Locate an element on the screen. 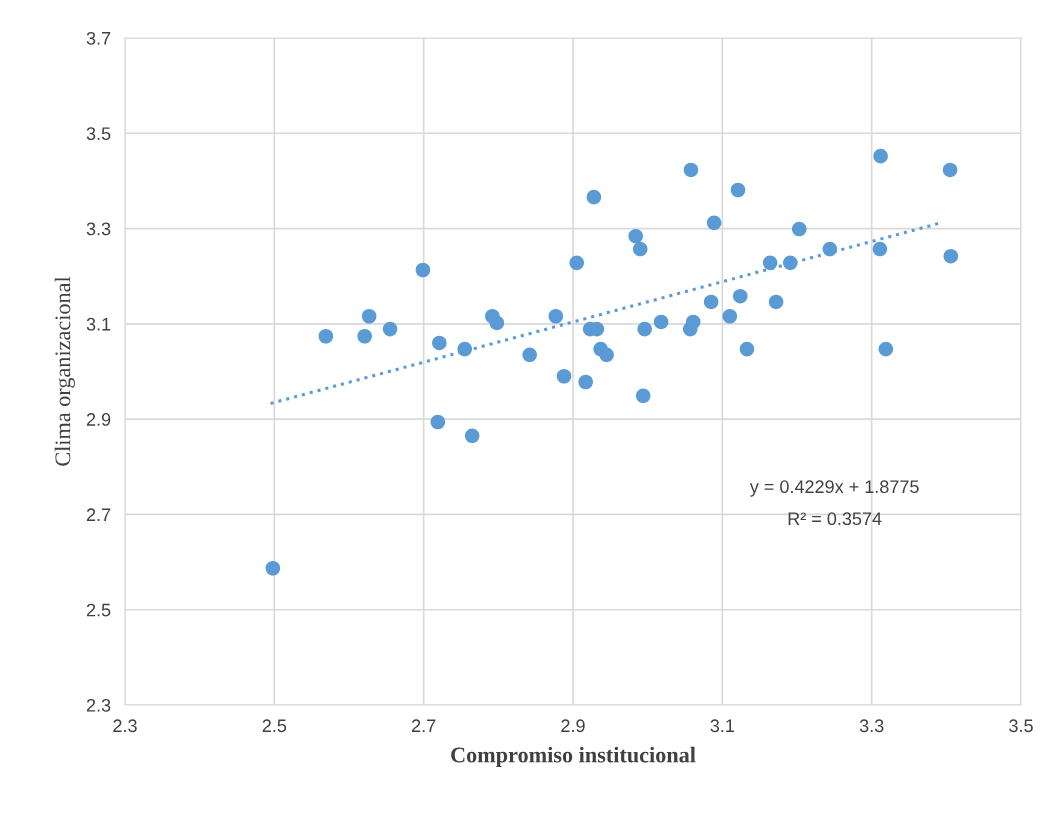 This screenshot has height=818, width=1055. x-tick-label: 2.3 is located at coordinates (125, 726).